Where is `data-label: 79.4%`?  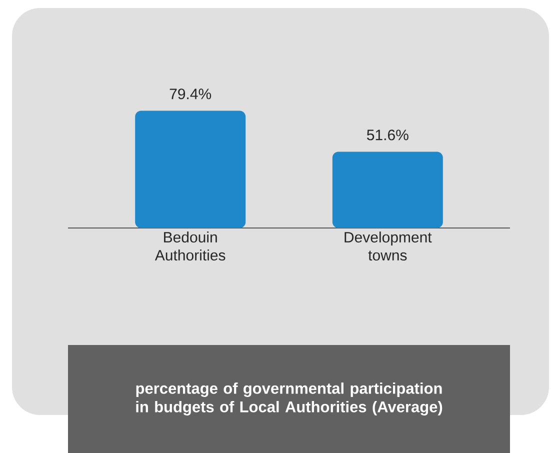
data-label: 79.4% is located at coordinates (191, 94).